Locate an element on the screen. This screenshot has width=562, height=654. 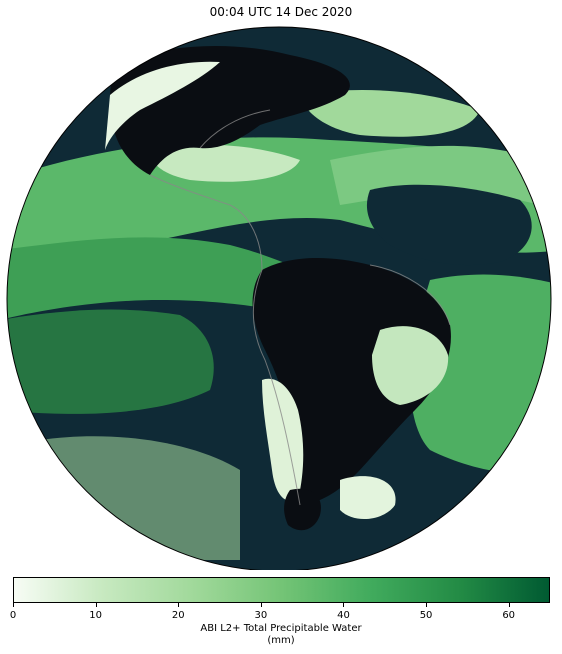
southeast-pacific-patch is located at coordinates (110, 361).